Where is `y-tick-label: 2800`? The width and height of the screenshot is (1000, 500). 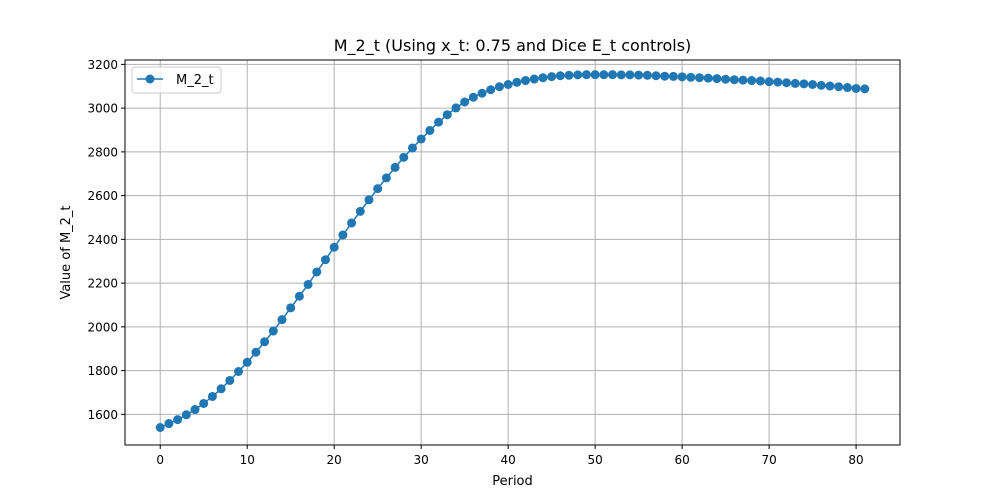 y-tick-label: 2800 is located at coordinates (102, 152).